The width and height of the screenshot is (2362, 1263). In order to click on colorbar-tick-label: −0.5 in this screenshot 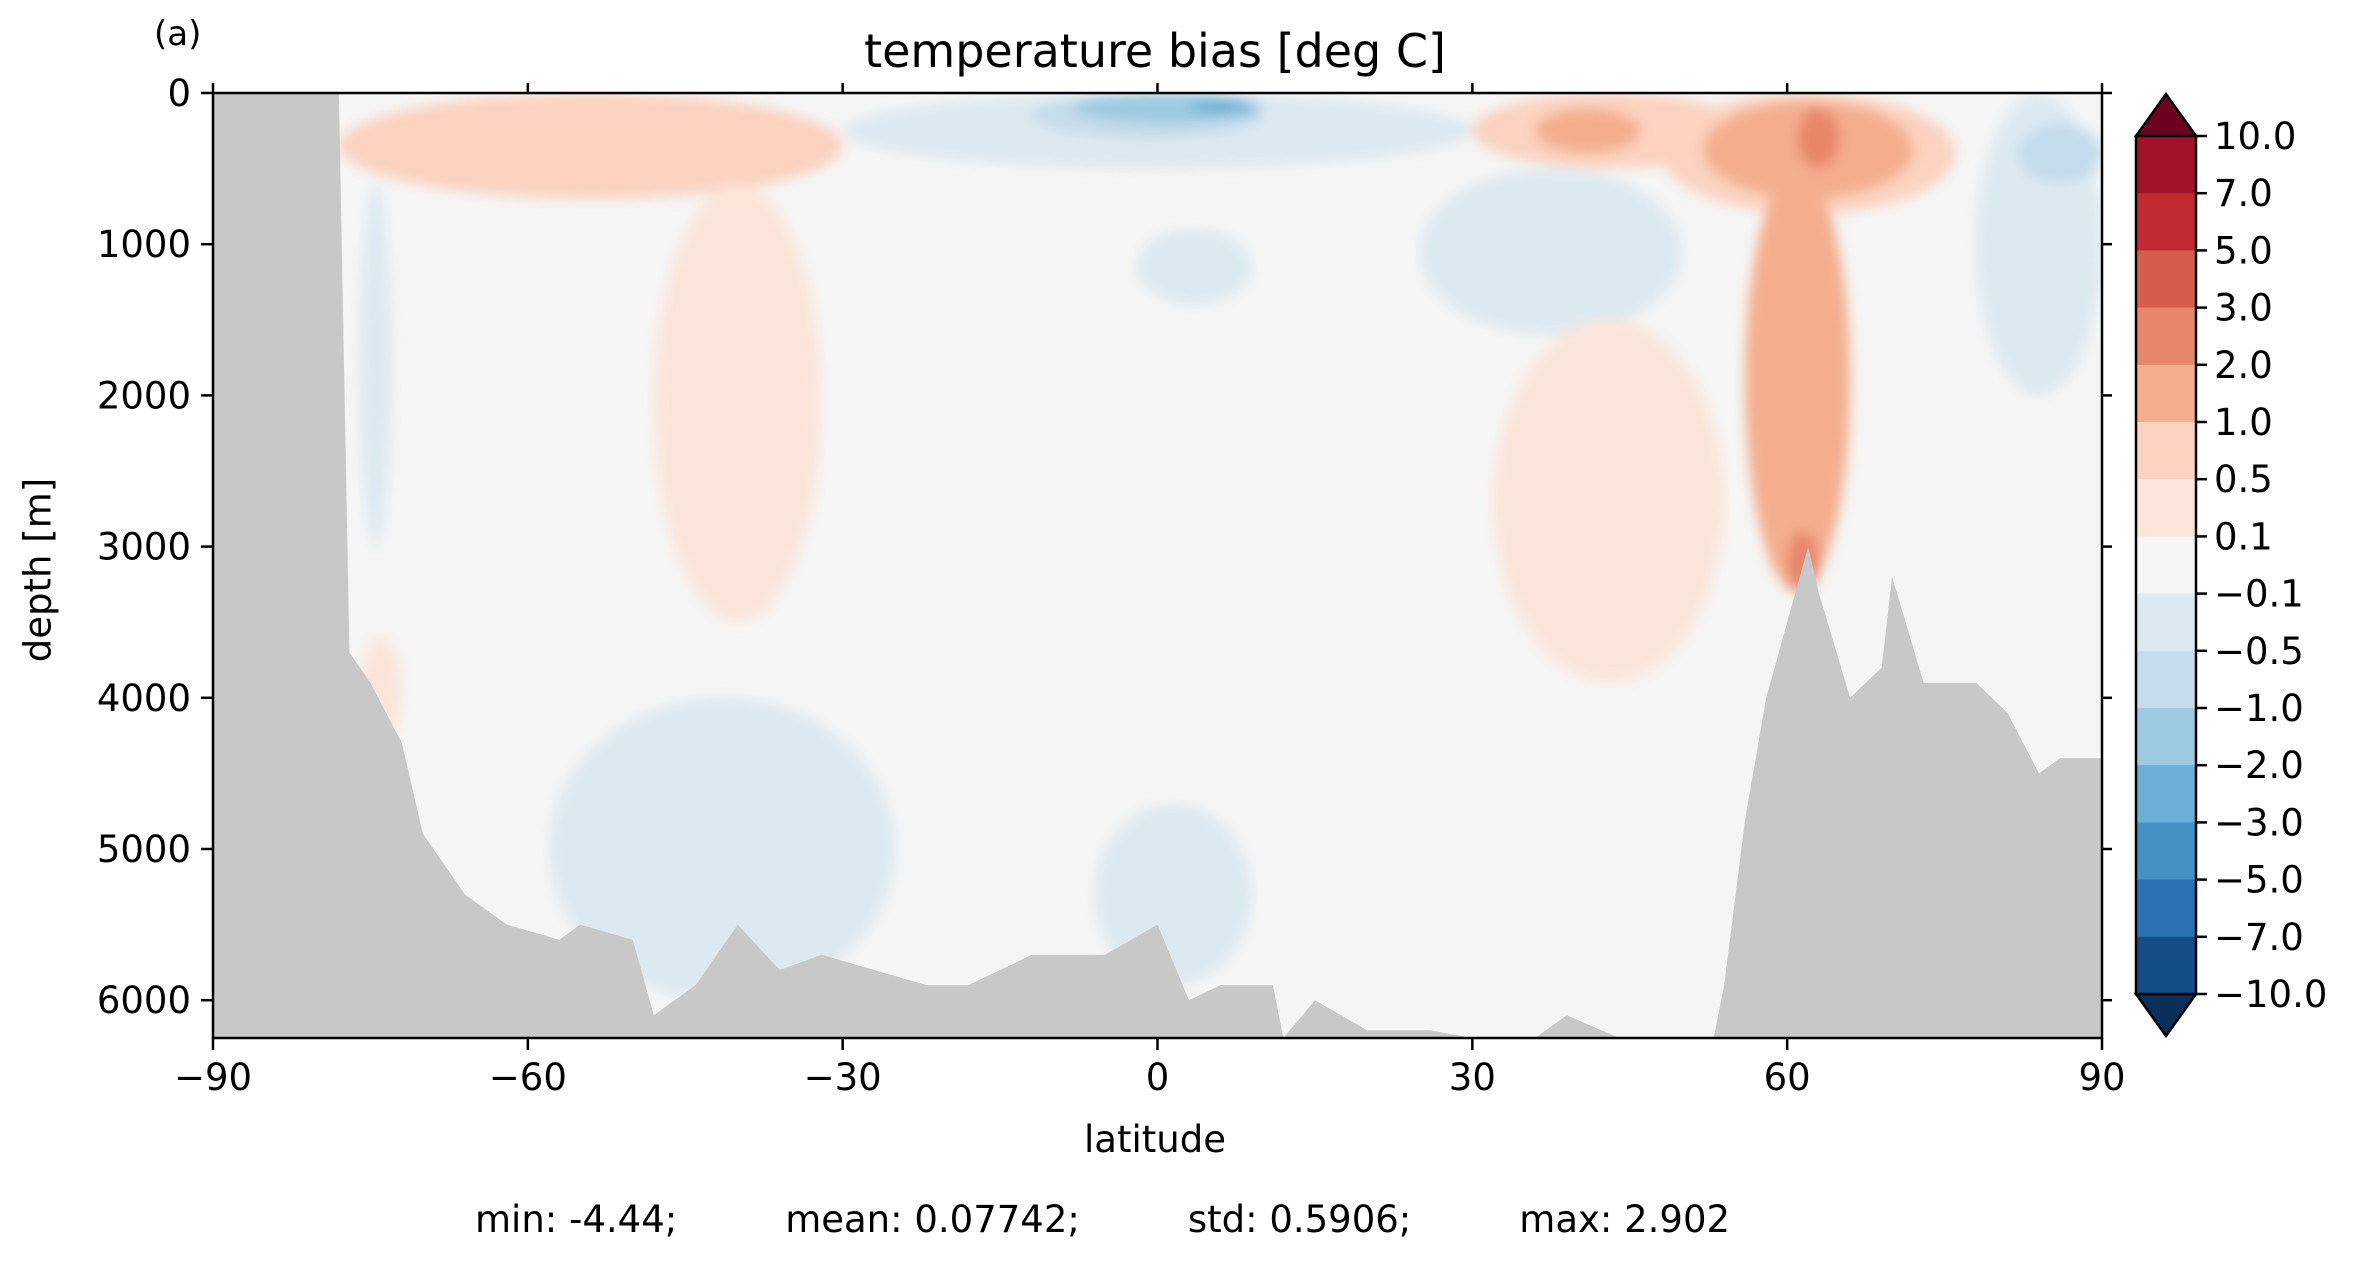, I will do `click(2259, 651)`.